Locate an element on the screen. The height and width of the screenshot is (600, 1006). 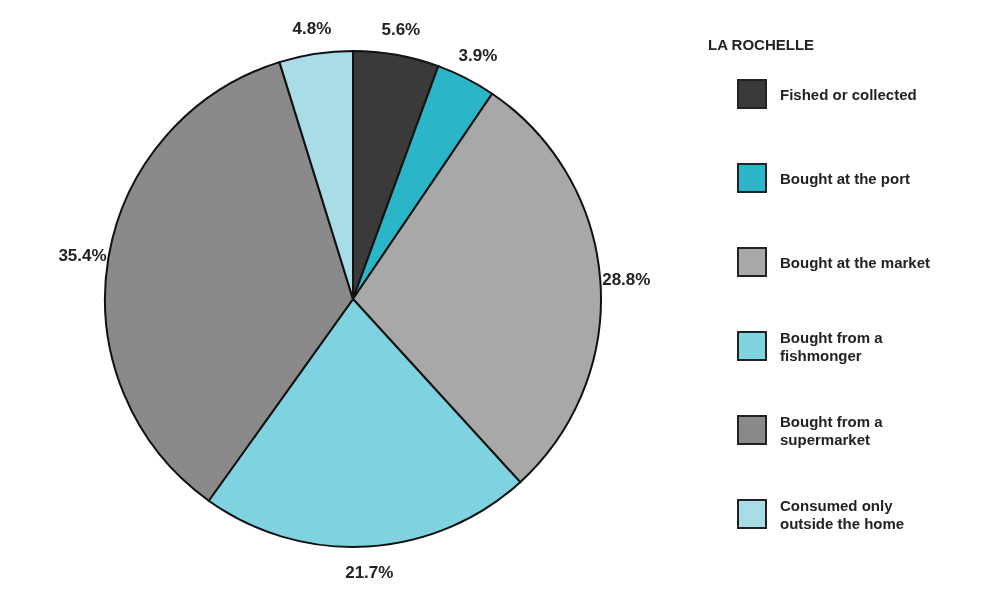
data-label: 5.6% is located at coordinates (401, 29).